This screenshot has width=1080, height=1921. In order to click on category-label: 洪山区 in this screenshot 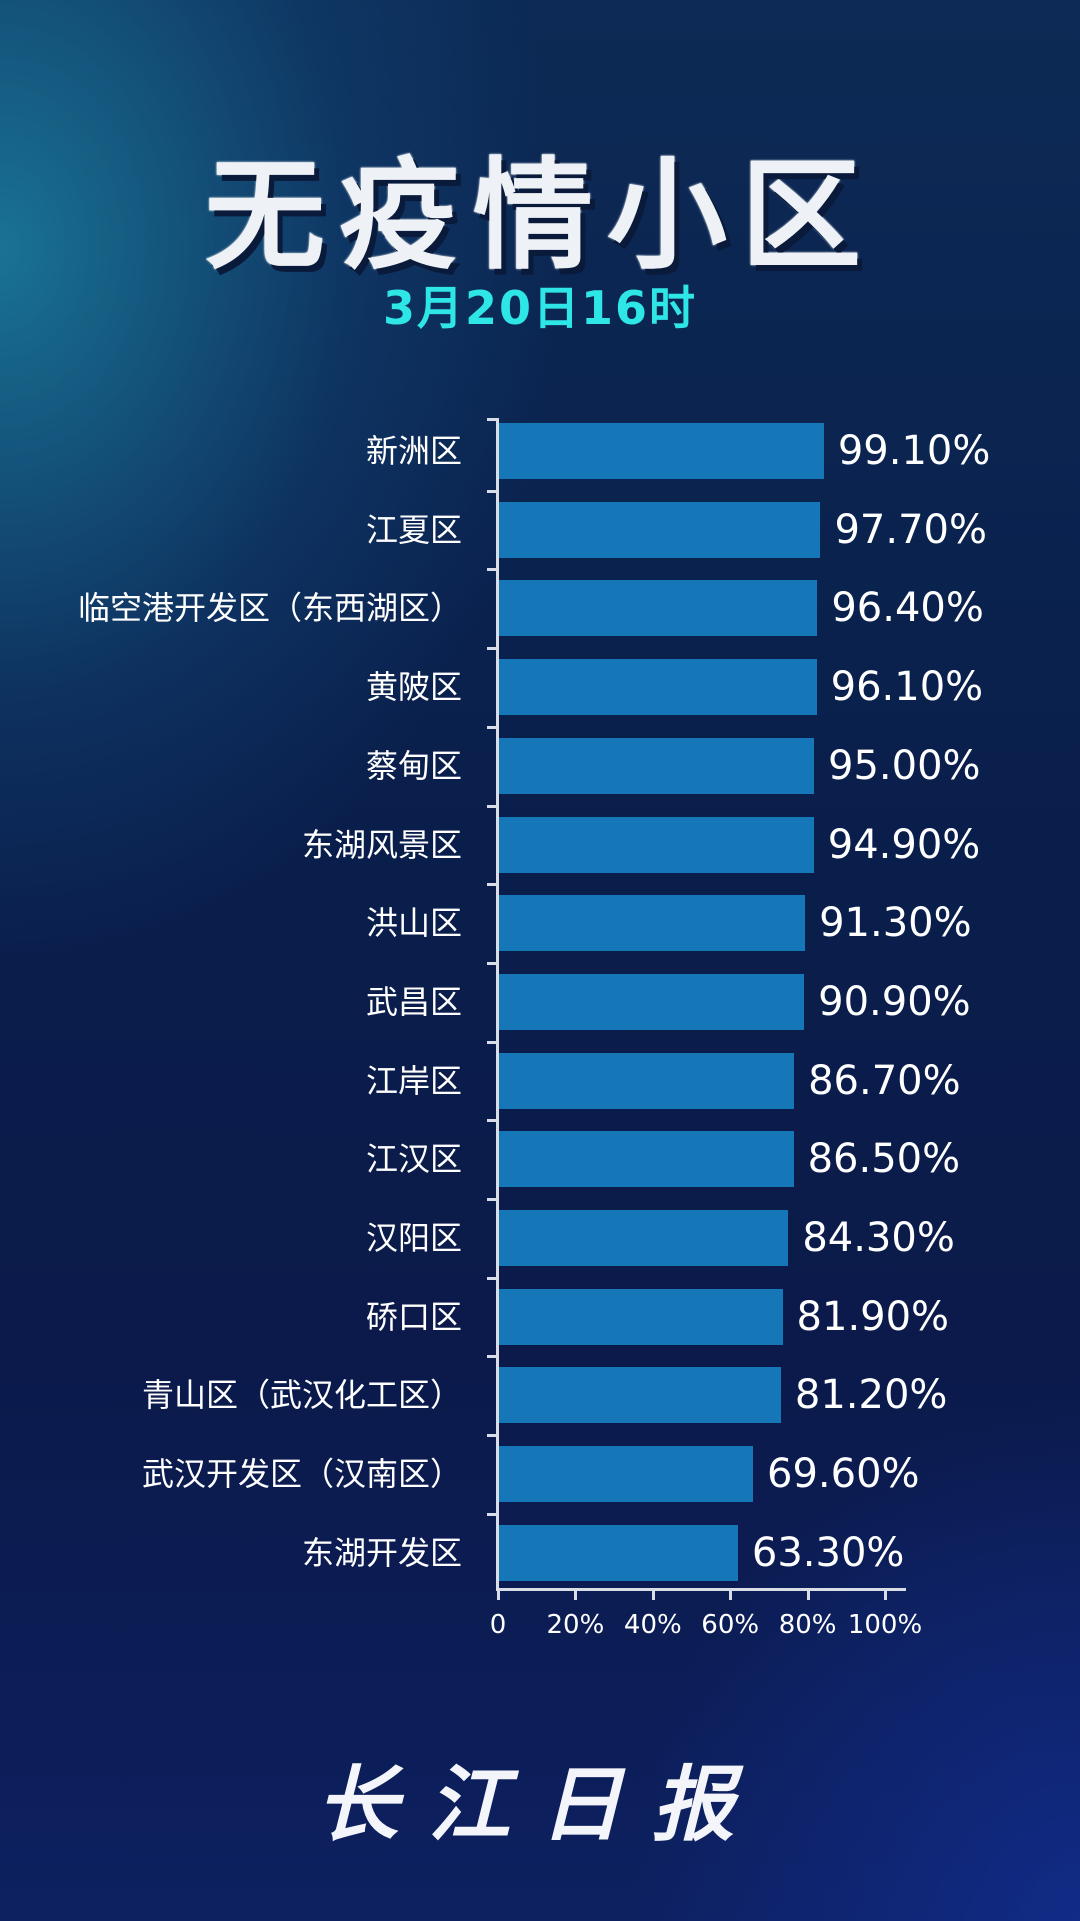, I will do `click(413, 923)`.